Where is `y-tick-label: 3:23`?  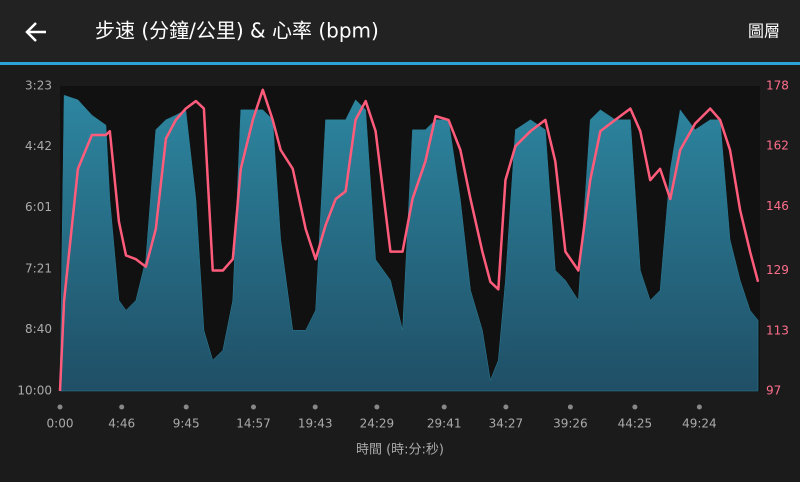
y-tick-label: 3:23 is located at coordinates (38, 86).